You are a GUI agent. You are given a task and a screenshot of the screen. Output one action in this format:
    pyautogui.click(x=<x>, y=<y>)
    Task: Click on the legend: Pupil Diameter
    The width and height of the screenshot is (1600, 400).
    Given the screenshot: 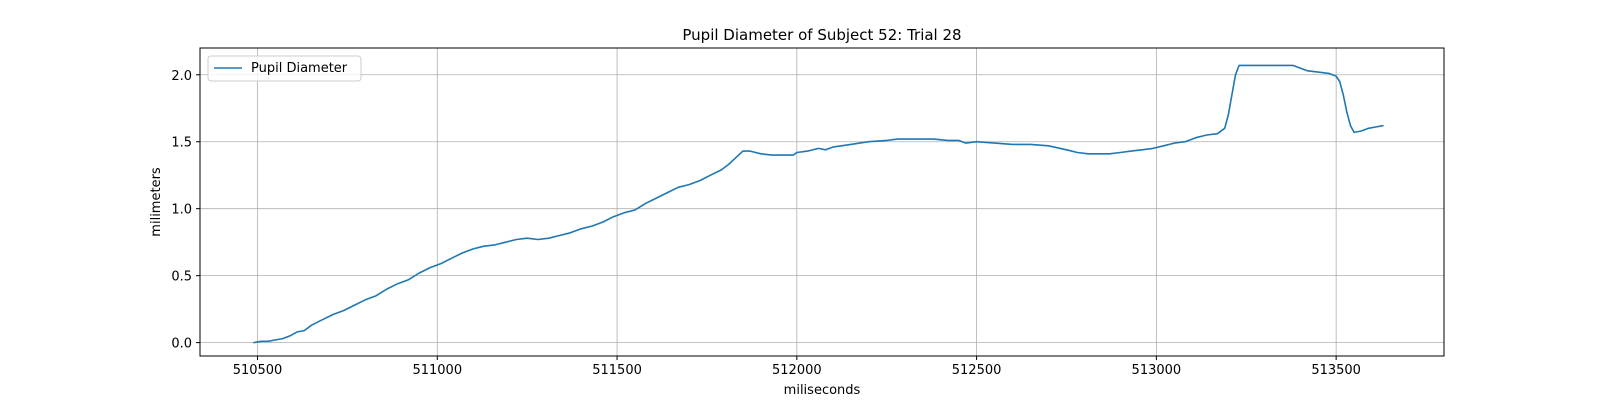 What is the action you would take?
    pyautogui.click(x=284, y=68)
    